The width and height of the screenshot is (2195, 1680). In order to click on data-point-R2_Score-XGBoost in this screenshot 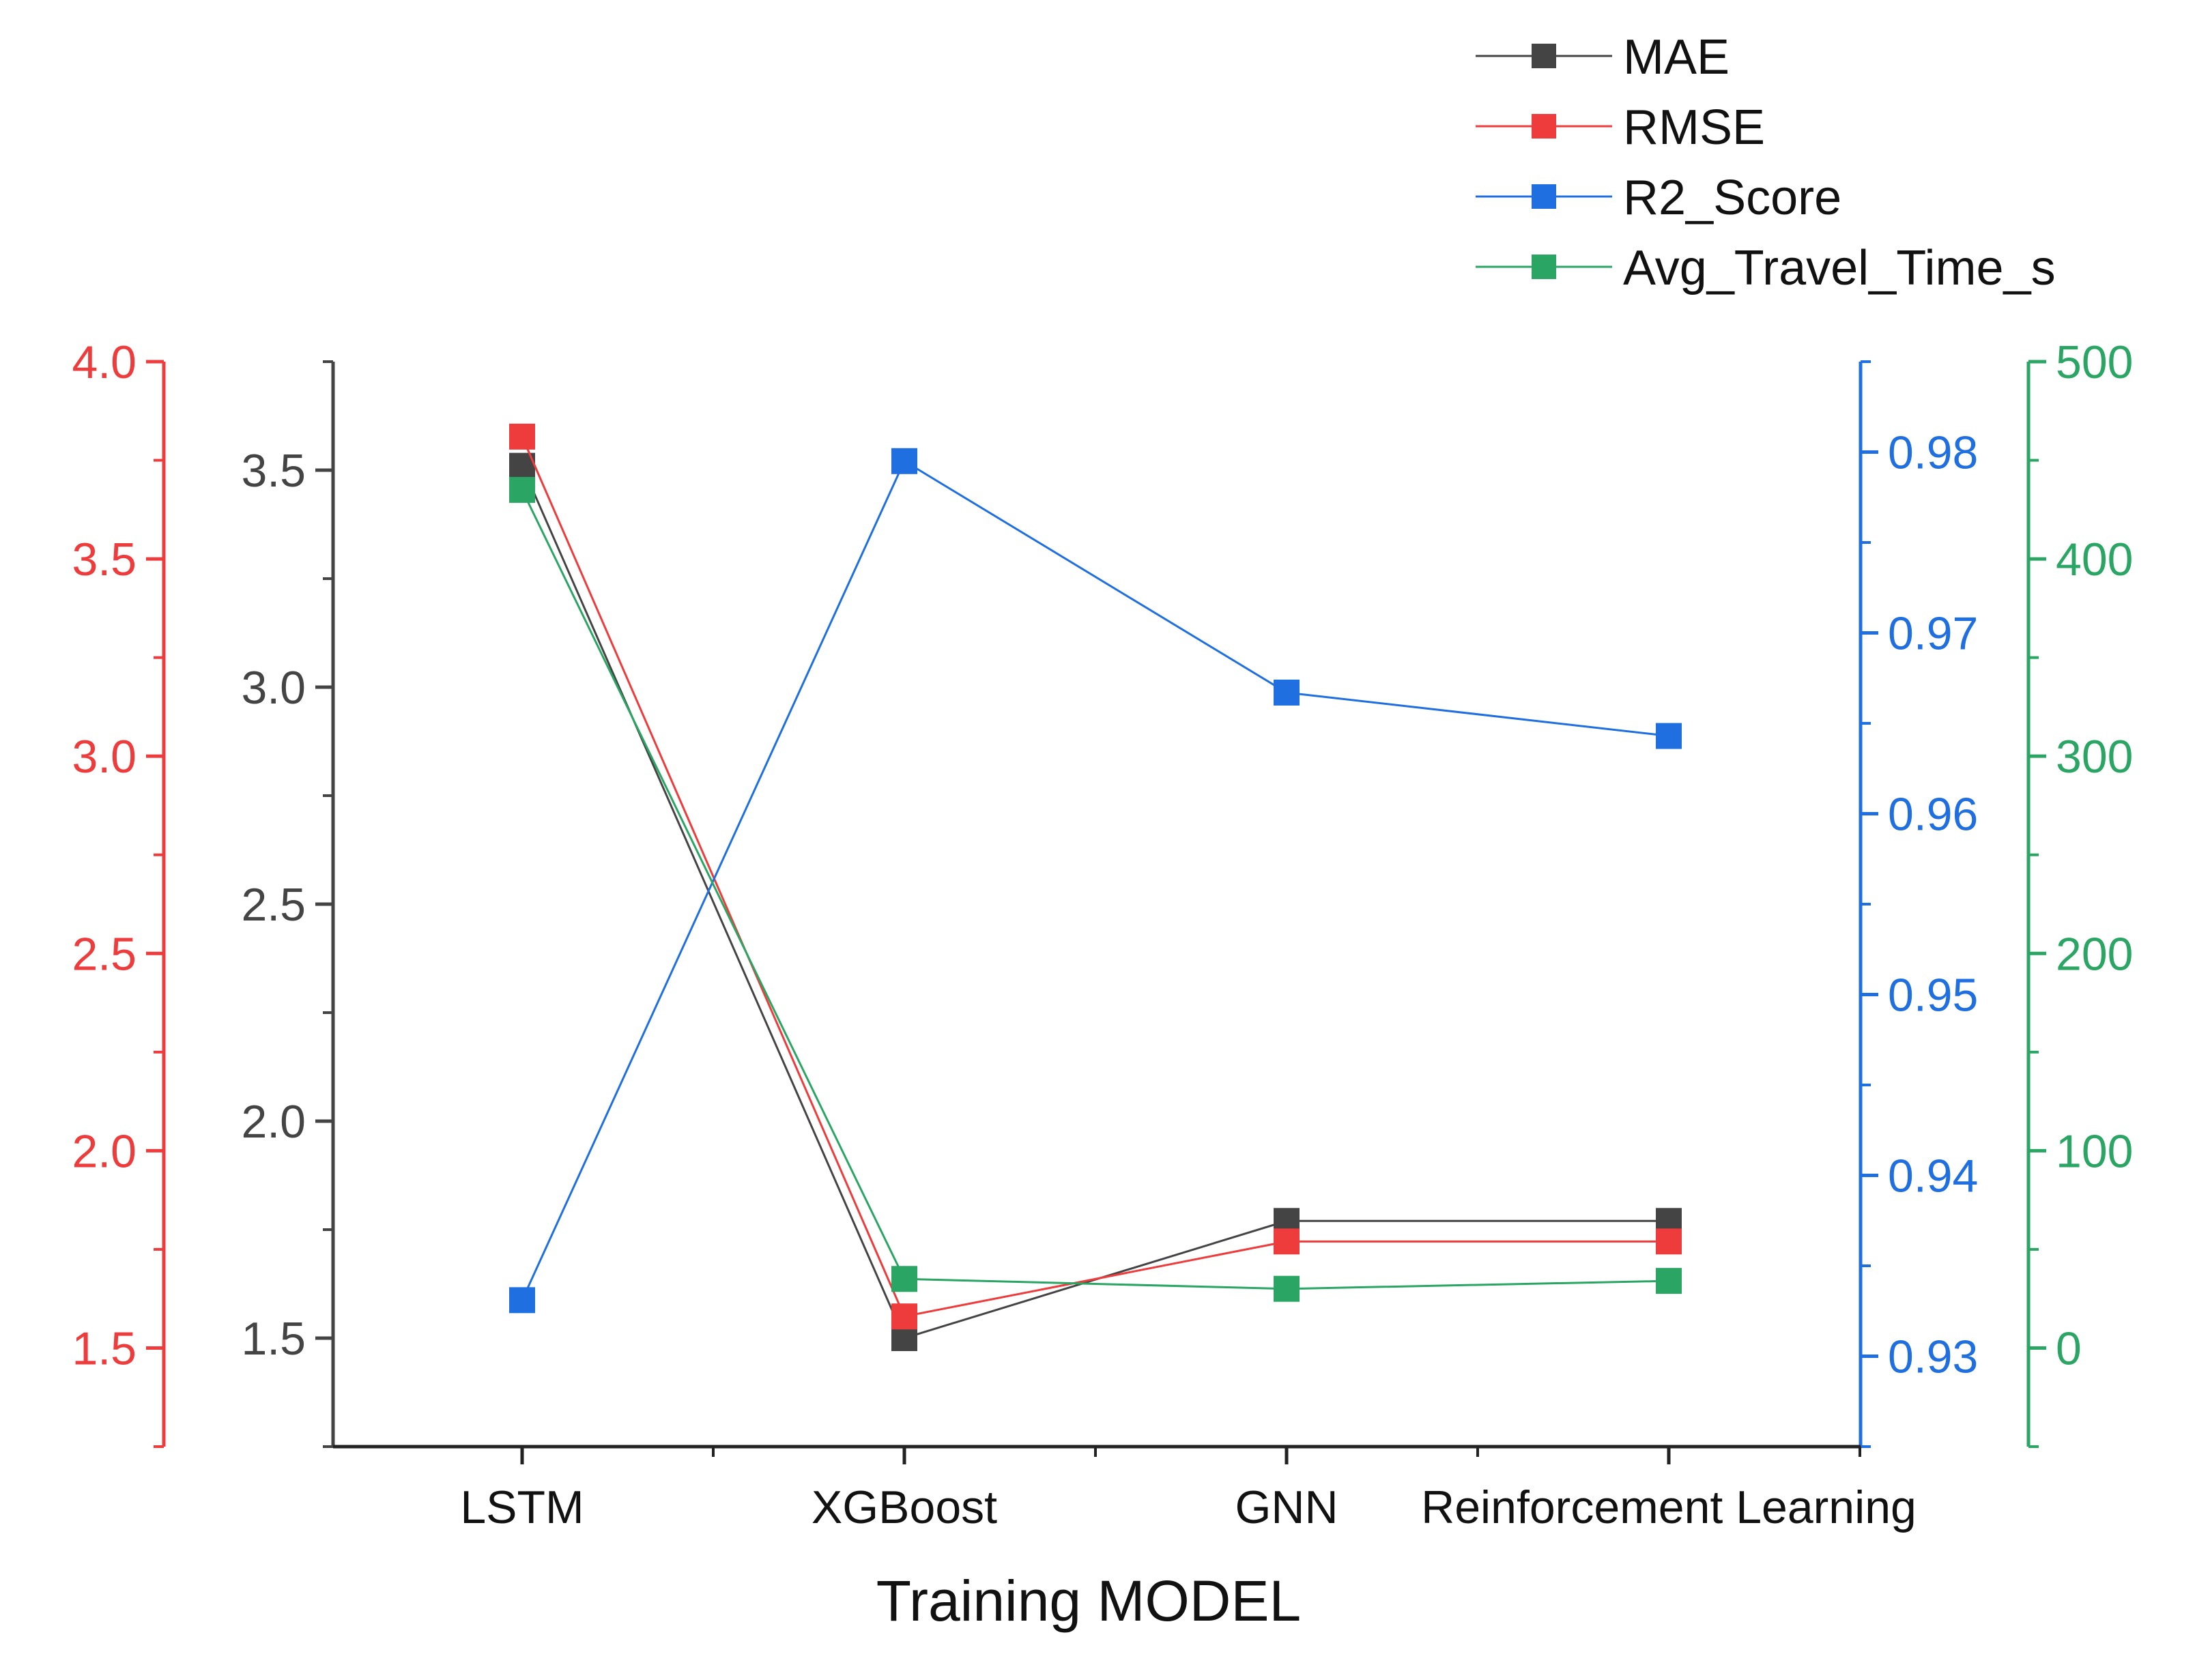, I will do `click(904, 461)`.